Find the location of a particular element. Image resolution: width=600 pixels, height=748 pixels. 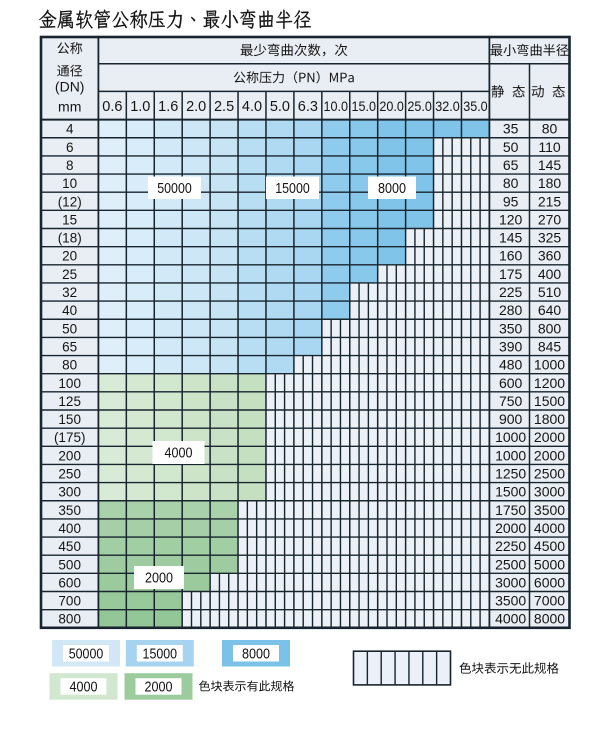

svg-text: 160 is located at coordinates (511, 256).